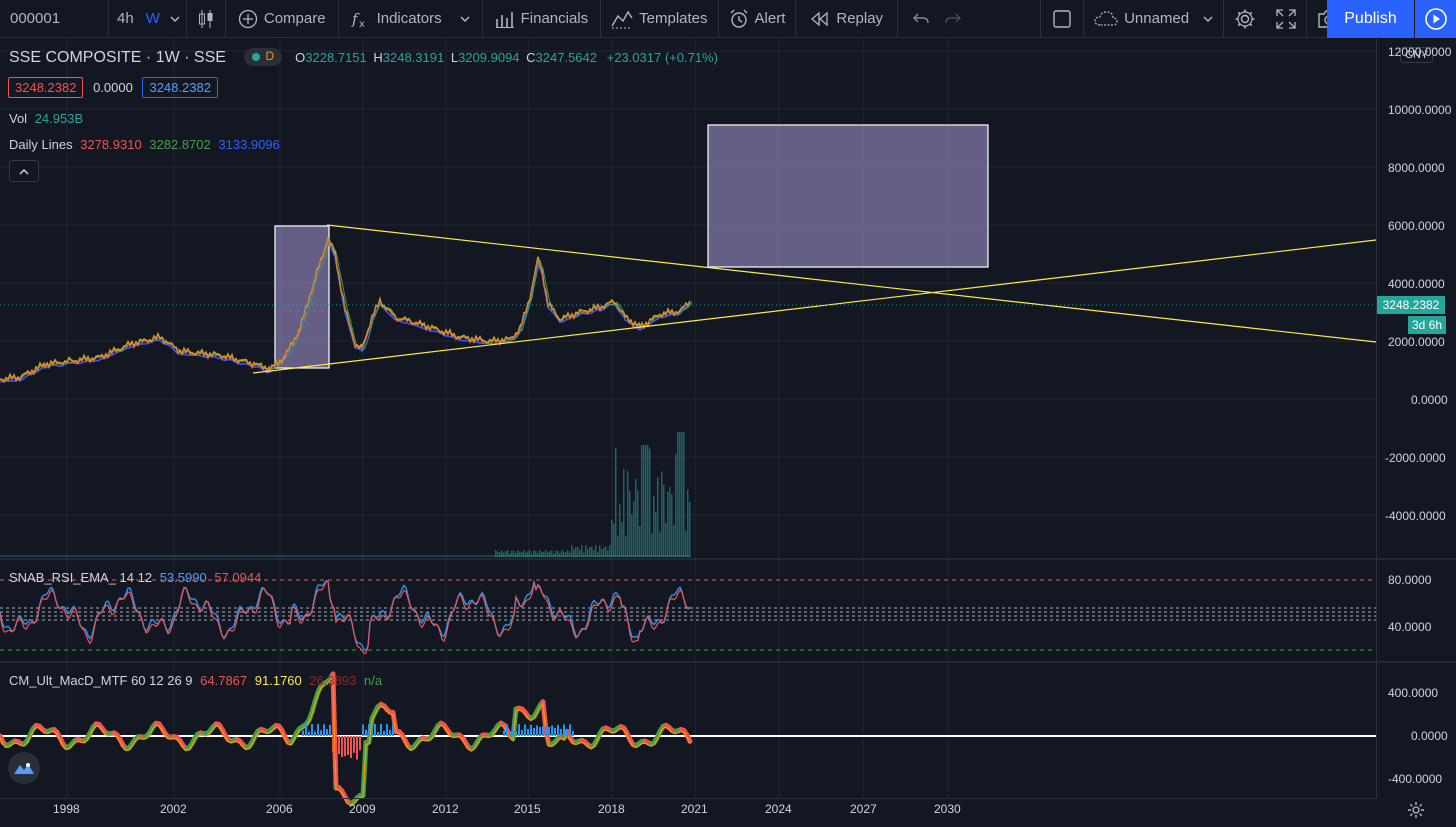  I want to click on tradingview-logo, so click(24, 768).